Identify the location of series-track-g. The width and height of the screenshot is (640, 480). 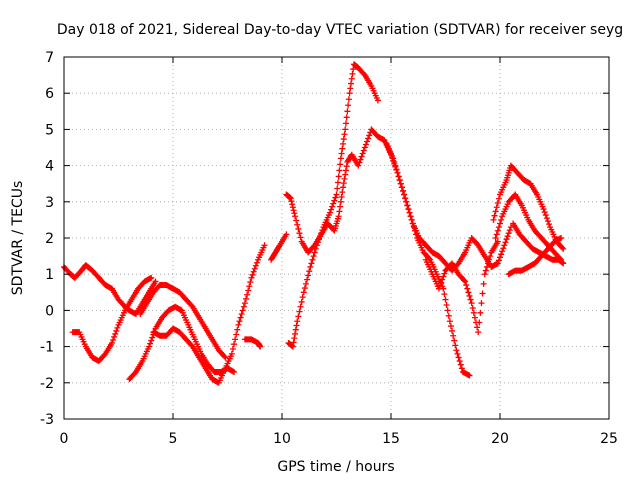
(279, 247).